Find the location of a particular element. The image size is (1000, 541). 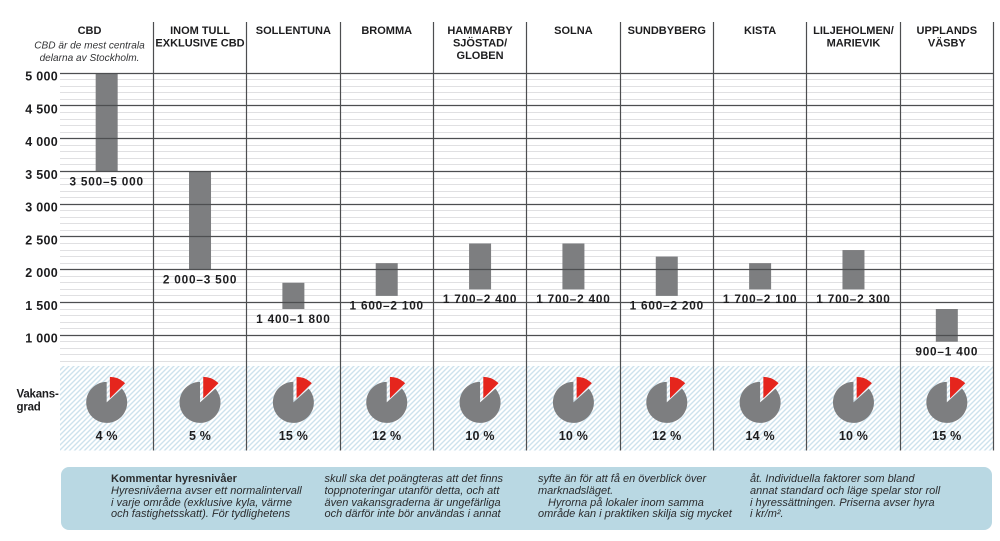

svg-text: INOM TULL is located at coordinates (200, 31).